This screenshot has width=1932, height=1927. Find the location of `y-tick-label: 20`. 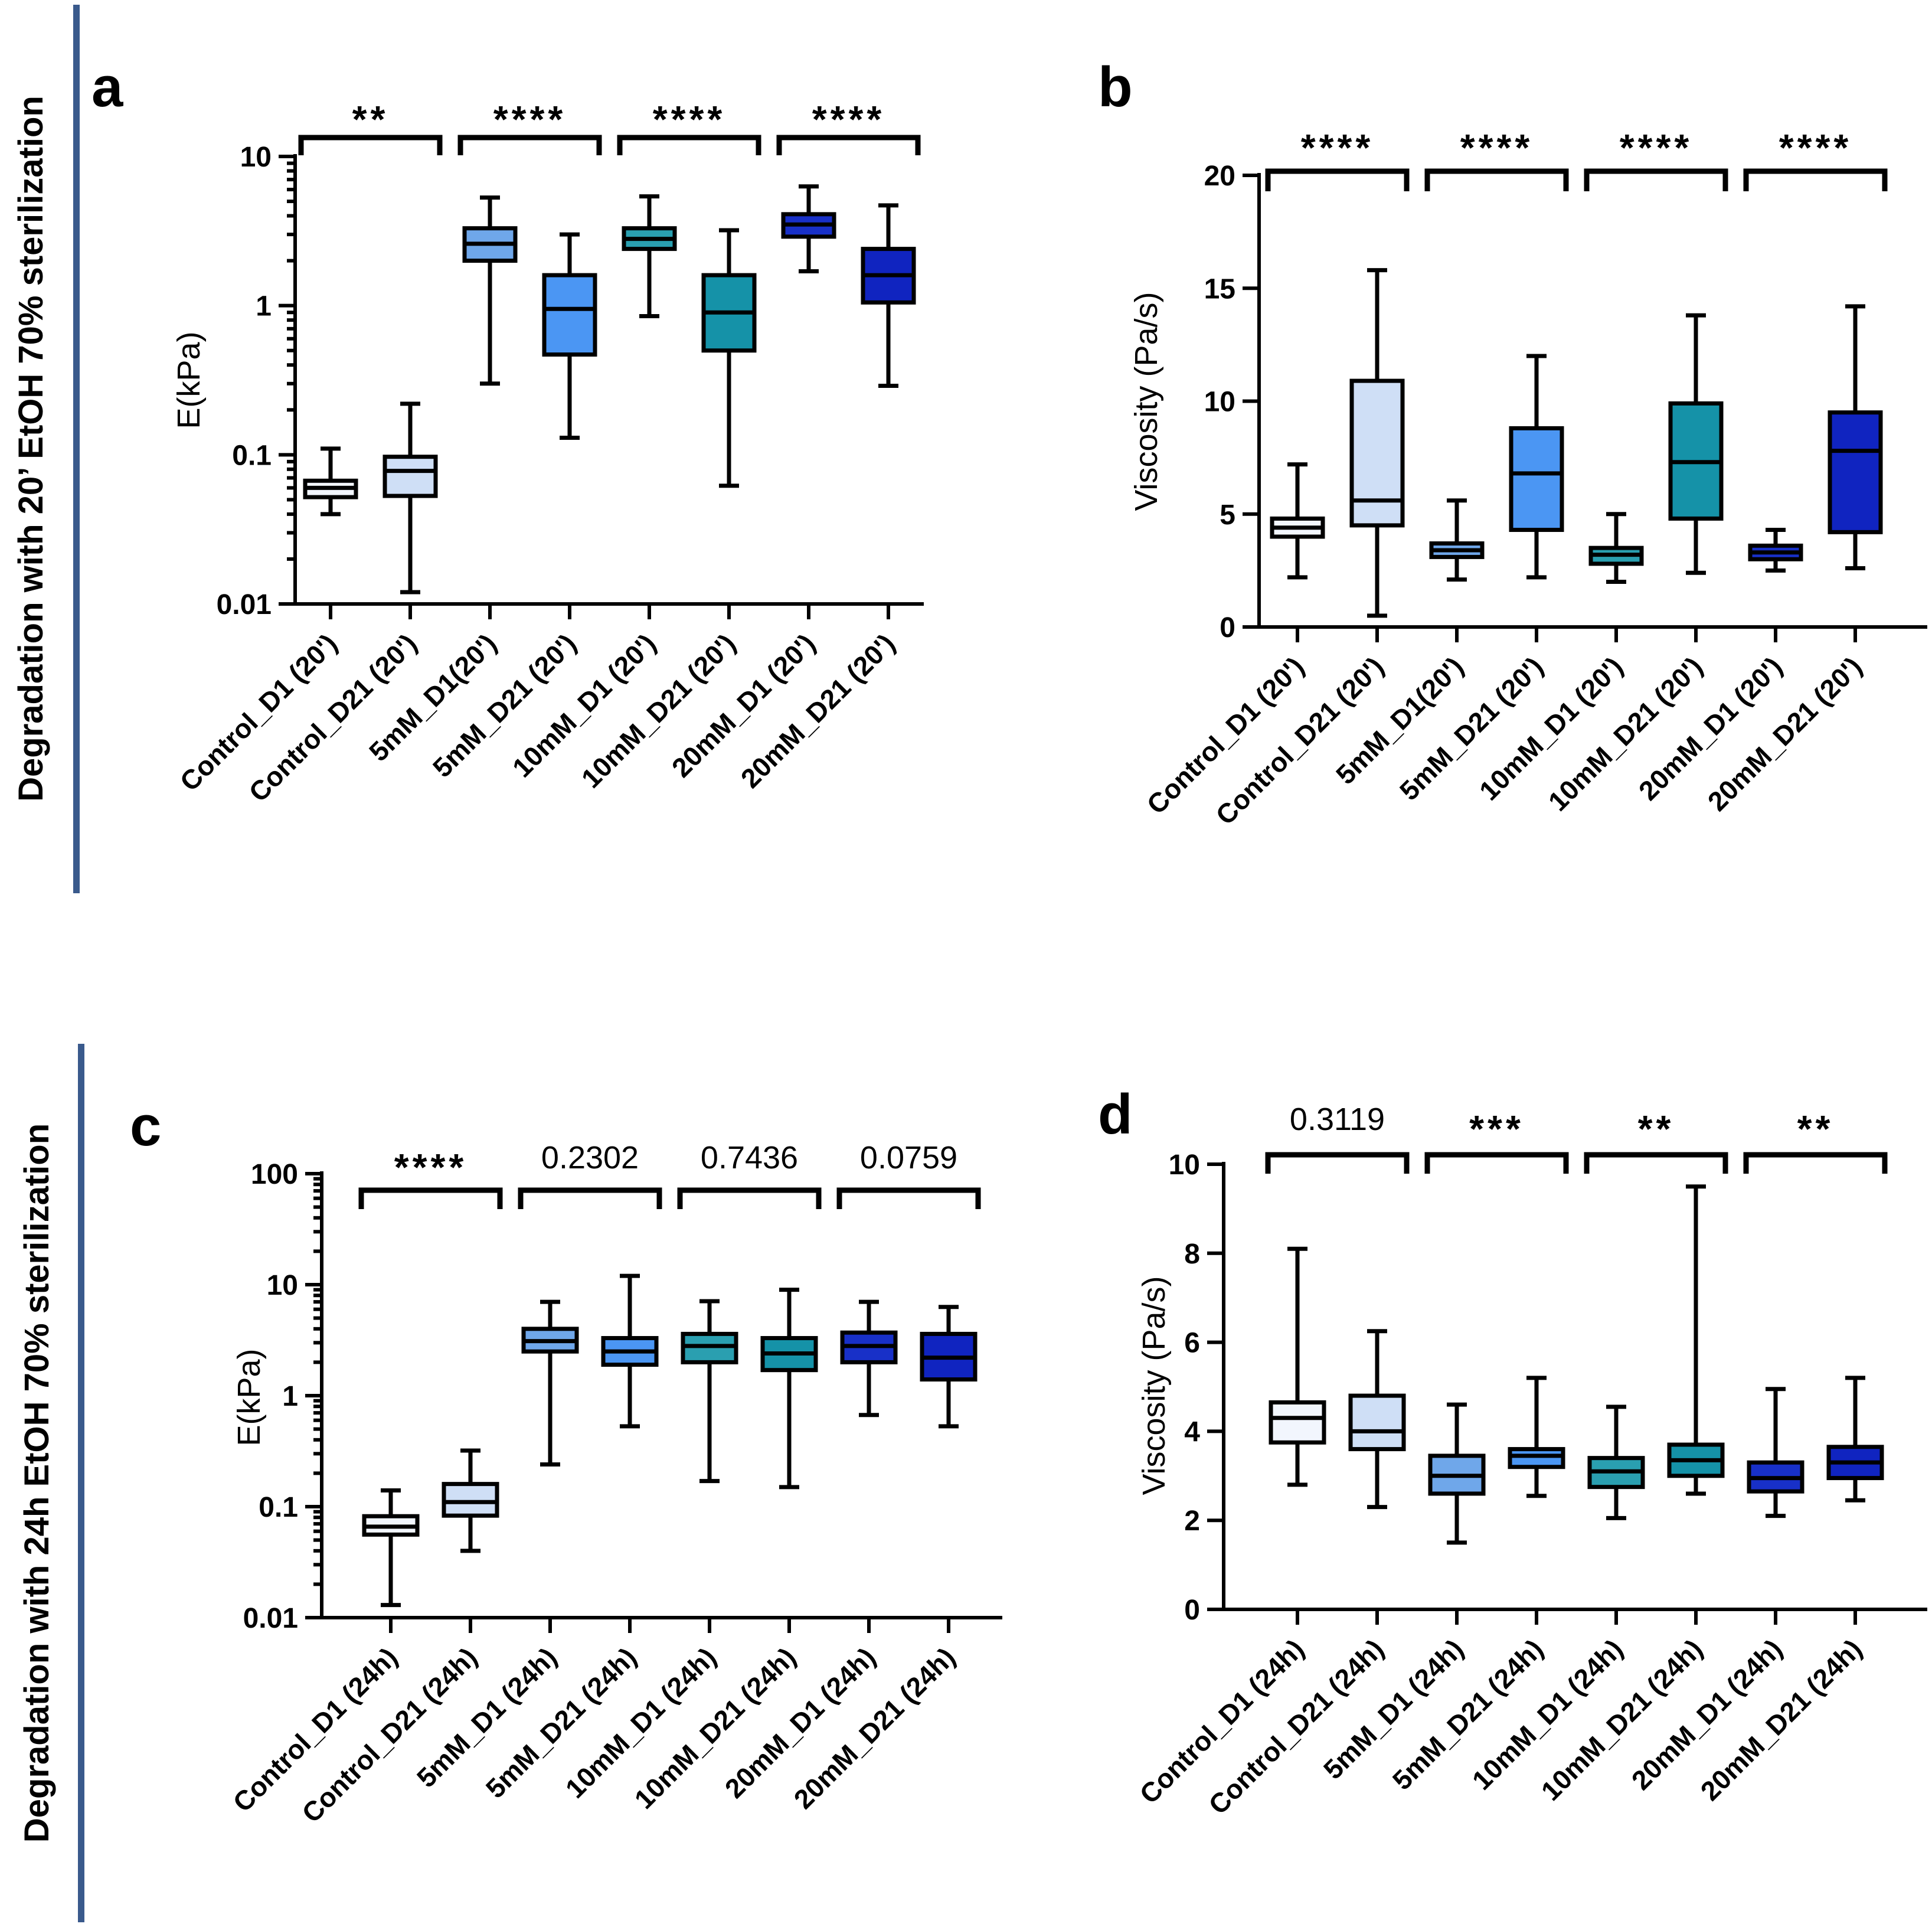

y-tick-label: 20 is located at coordinates (1219, 176).